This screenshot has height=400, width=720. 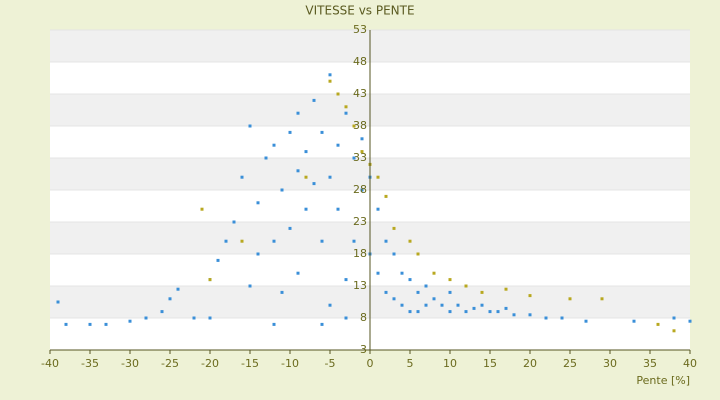 What do you see at coordinates (360, 221) in the screenshot?
I see `y-tick-label: 23` at bounding box center [360, 221].